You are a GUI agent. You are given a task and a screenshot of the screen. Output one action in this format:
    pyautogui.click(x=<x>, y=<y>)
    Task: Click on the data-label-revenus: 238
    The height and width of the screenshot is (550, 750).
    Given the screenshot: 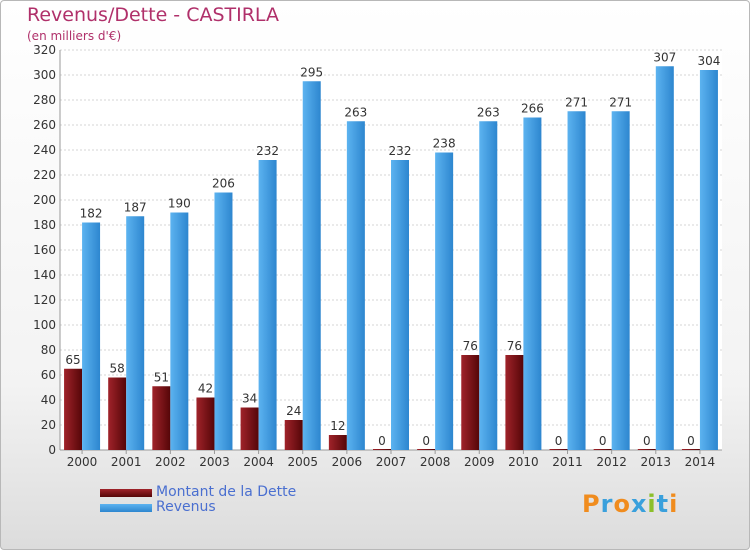 What is the action you would take?
    pyautogui.click(x=444, y=144)
    